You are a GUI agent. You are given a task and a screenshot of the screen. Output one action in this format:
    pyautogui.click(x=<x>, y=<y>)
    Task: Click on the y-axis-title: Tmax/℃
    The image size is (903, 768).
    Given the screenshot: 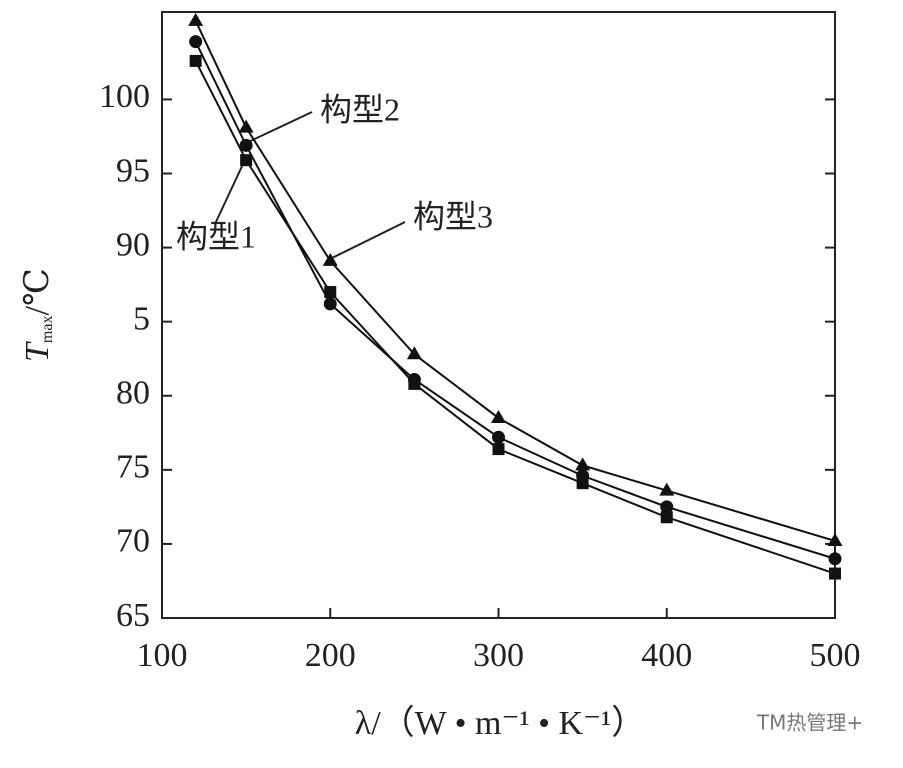 What is the action you would take?
    pyautogui.click(x=37, y=315)
    